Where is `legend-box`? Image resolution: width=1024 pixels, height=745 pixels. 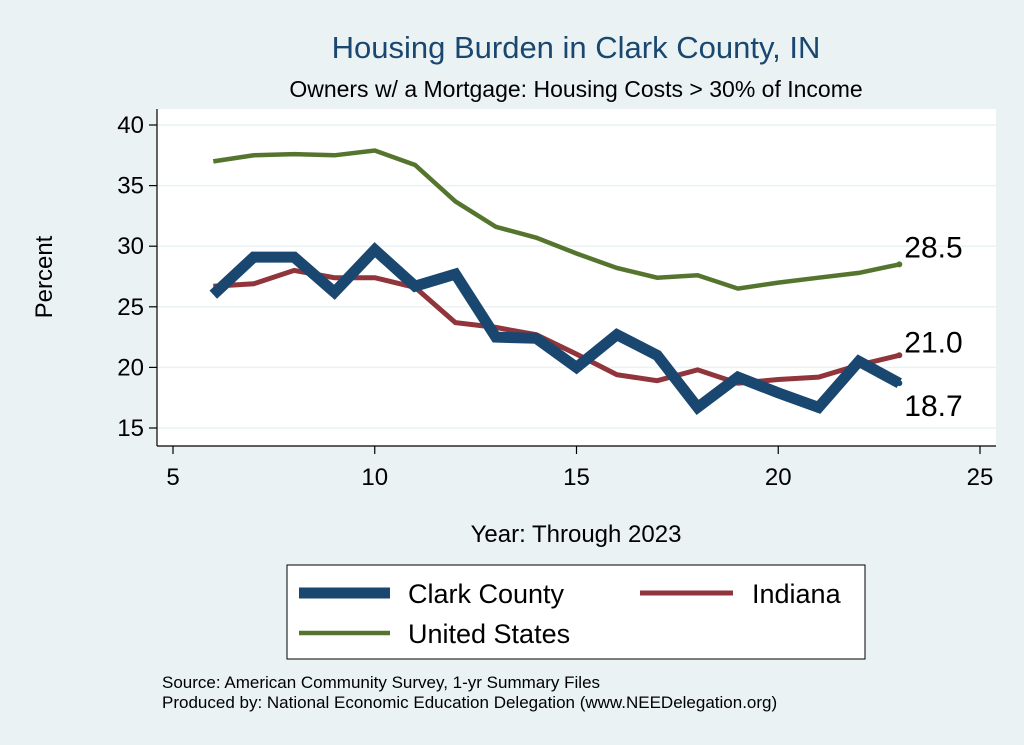 legend-box is located at coordinates (576, 612).